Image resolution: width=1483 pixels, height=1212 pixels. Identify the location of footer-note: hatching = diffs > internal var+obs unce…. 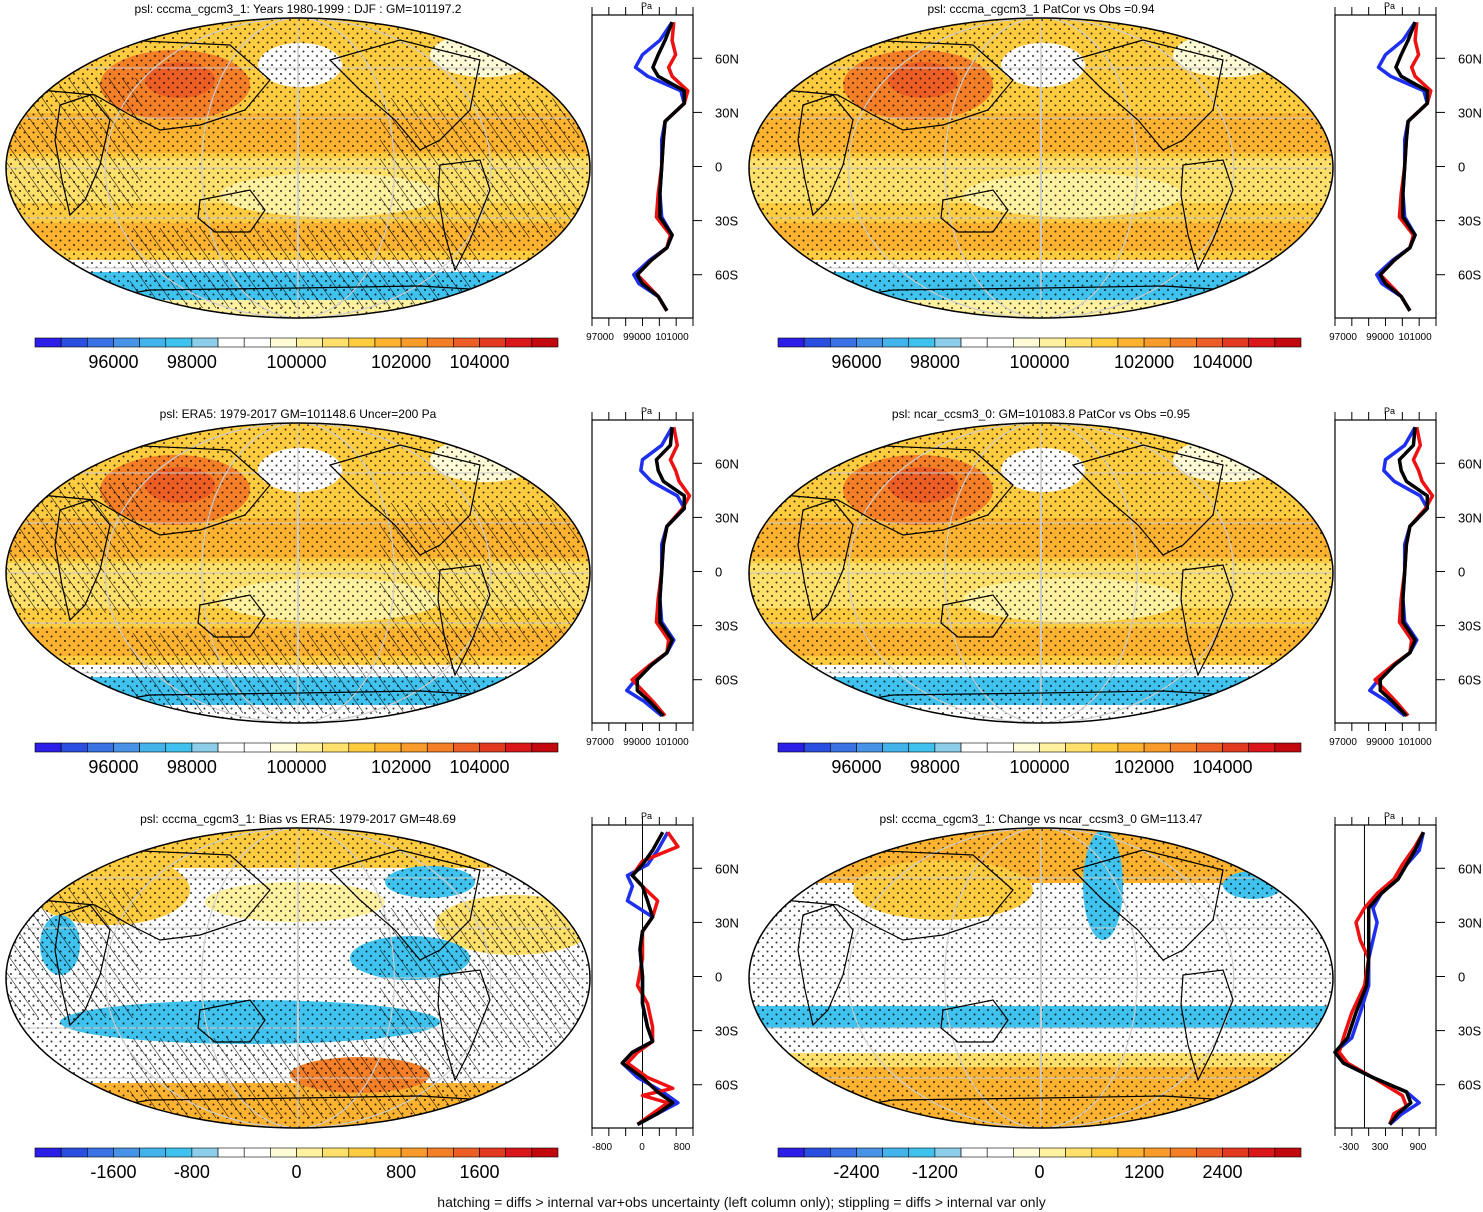
(741, 1202).